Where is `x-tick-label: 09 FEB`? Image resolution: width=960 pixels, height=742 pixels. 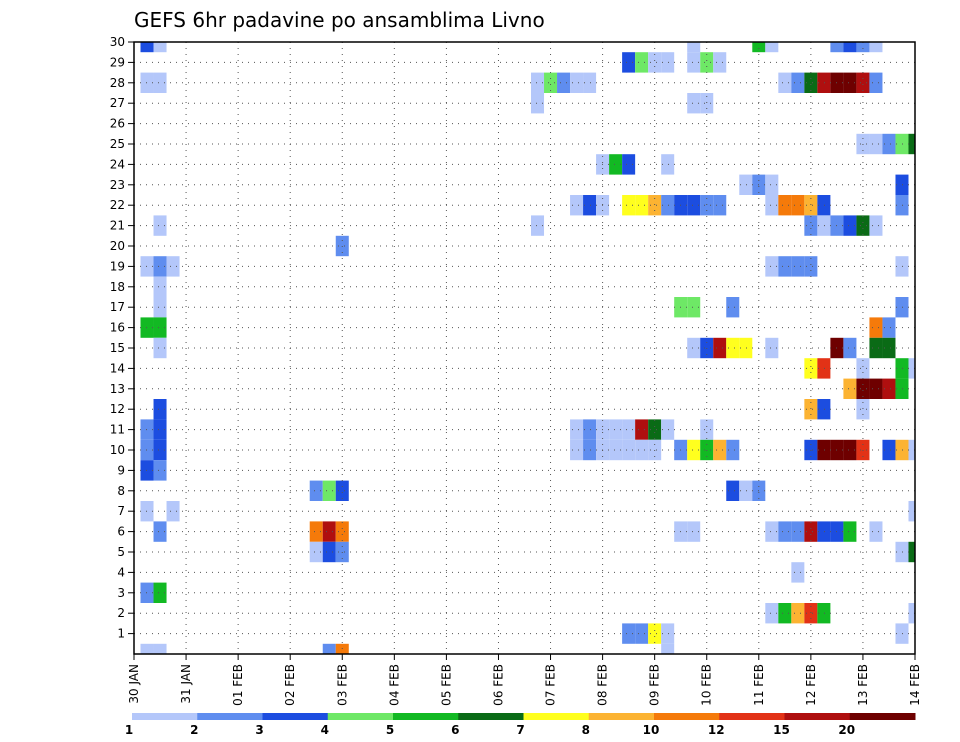 x-tick-label: 09 FEB is located at coordinates (655, 685).